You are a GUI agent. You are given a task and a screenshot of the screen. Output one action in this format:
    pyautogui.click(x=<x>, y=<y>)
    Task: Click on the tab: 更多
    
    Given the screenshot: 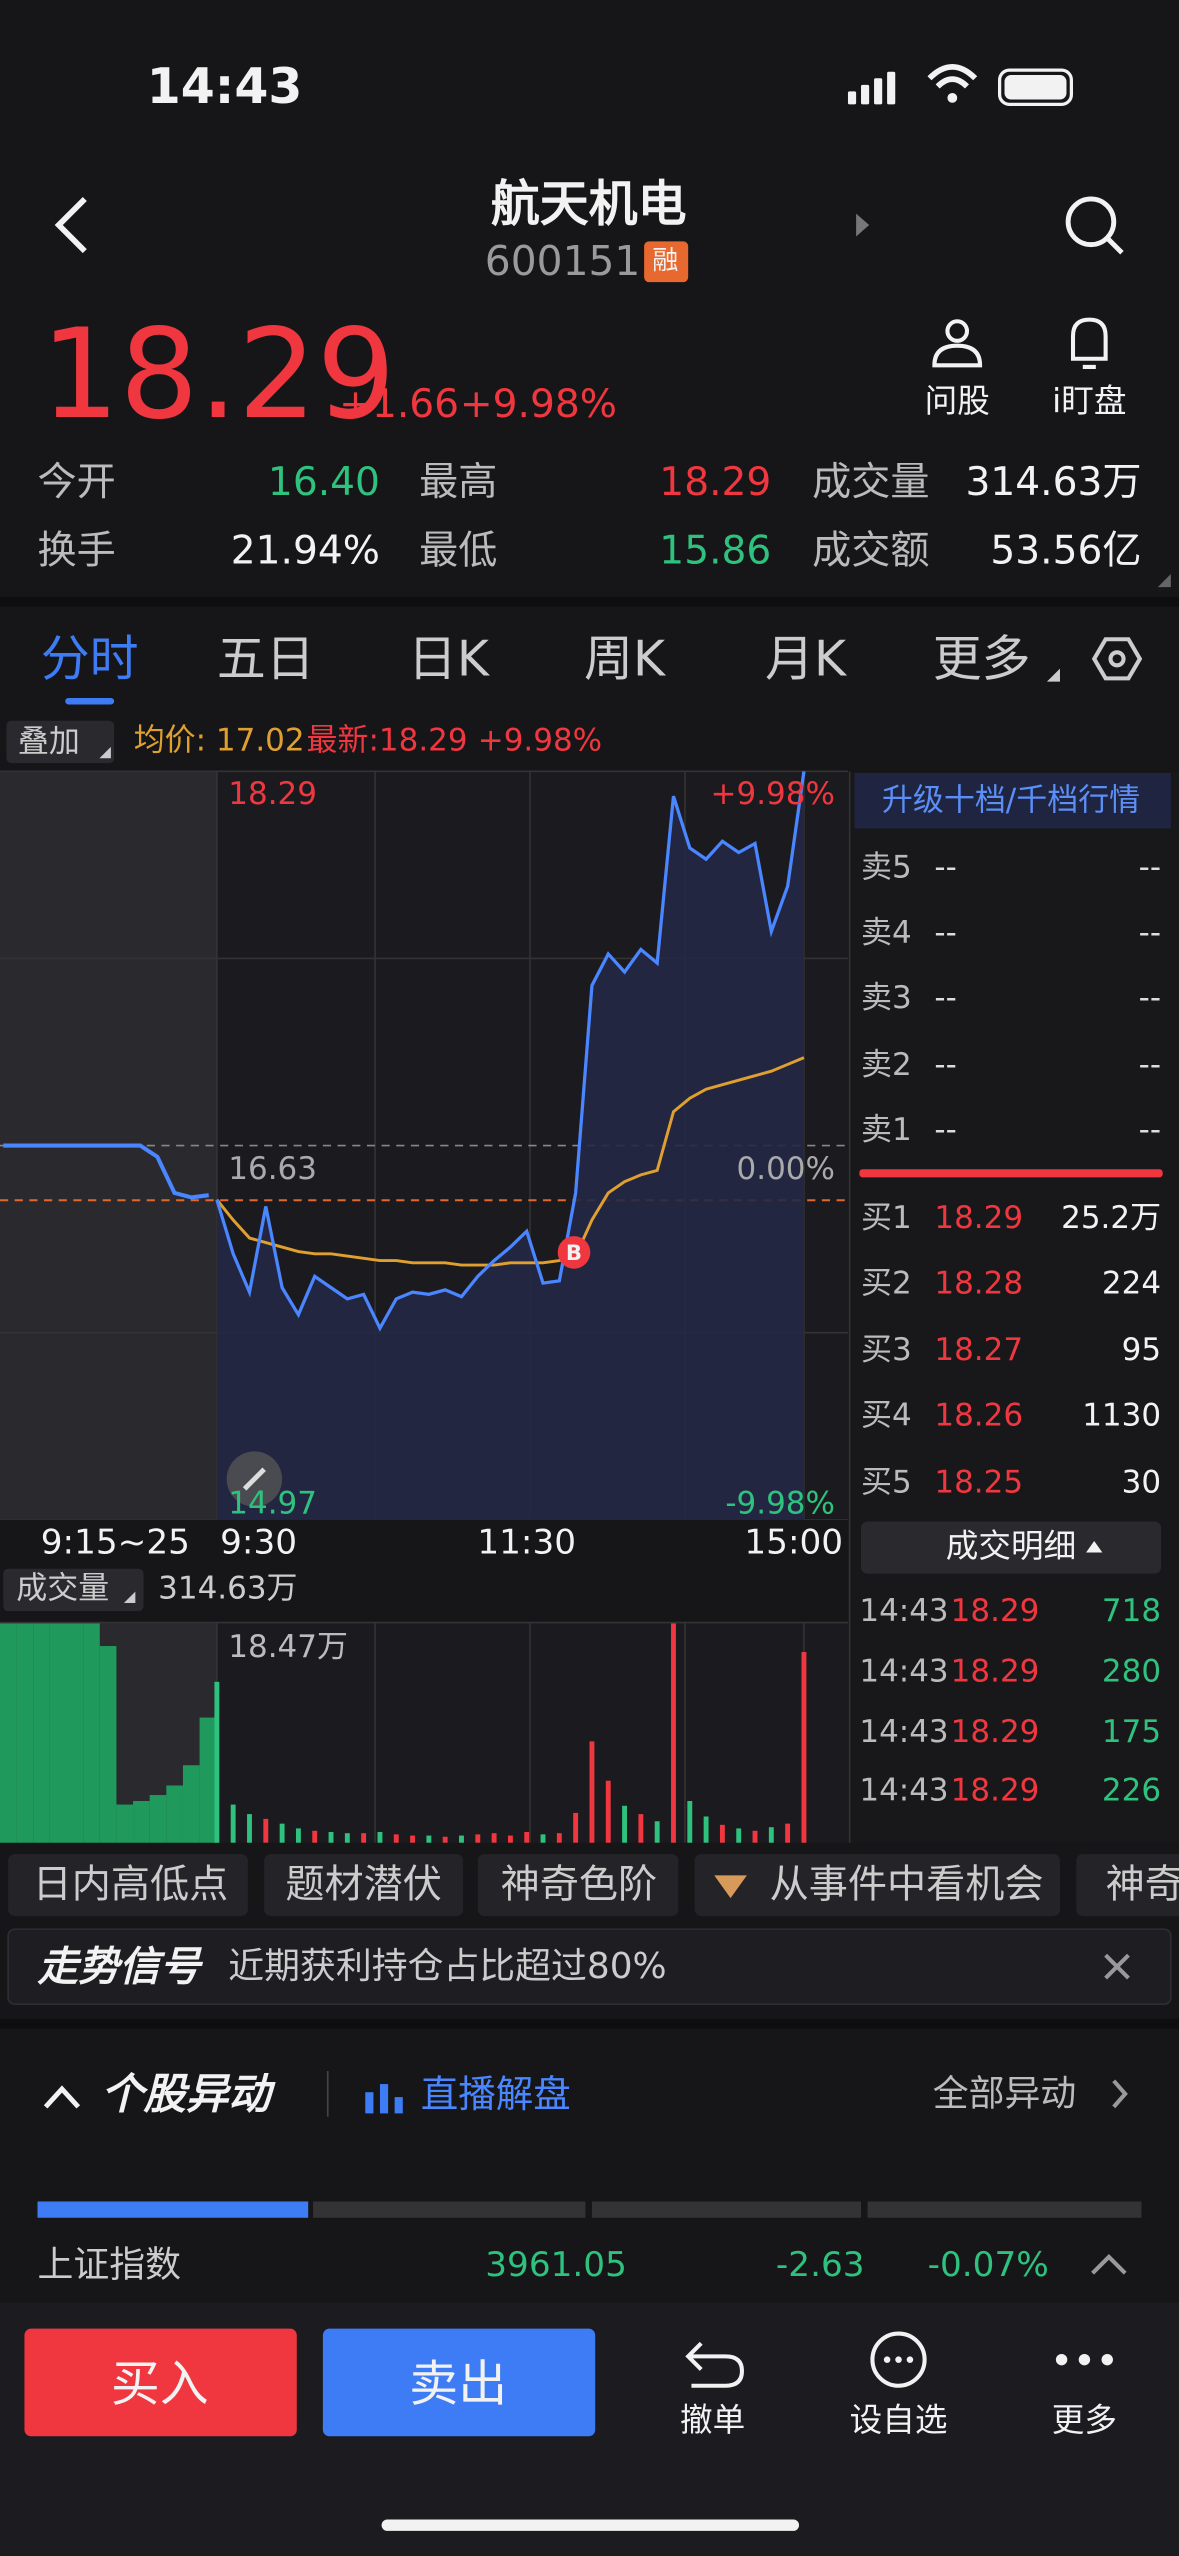 What is the action you would take?
    pyautogui.click(x=982, y=658)
    